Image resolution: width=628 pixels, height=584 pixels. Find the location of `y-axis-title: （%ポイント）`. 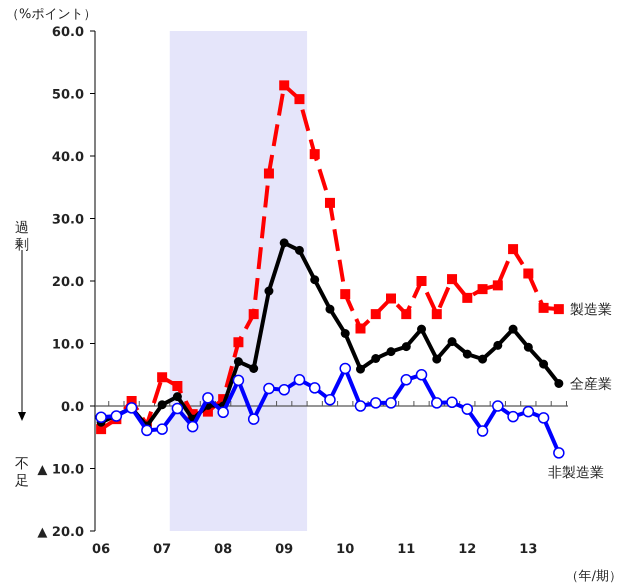

y-axis-title: （%ポイント） is located at coordinates (51, 14).